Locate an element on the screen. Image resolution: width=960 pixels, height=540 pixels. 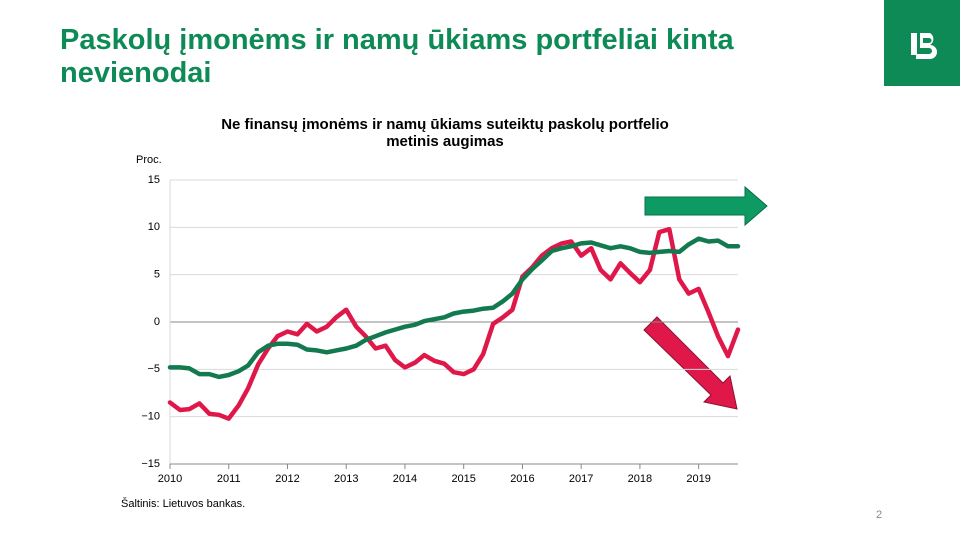
x-tick-label: 2012 is located at coordinates (287, 479).